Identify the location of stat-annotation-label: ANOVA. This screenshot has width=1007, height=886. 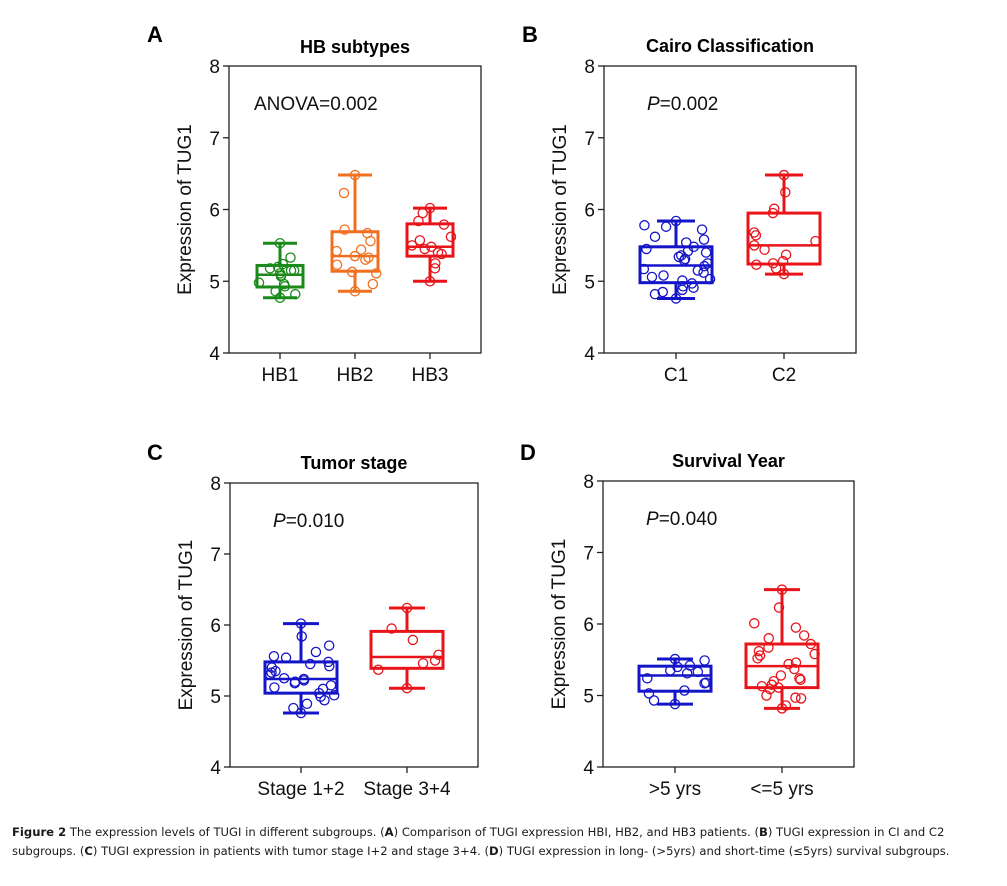
(286, 104).